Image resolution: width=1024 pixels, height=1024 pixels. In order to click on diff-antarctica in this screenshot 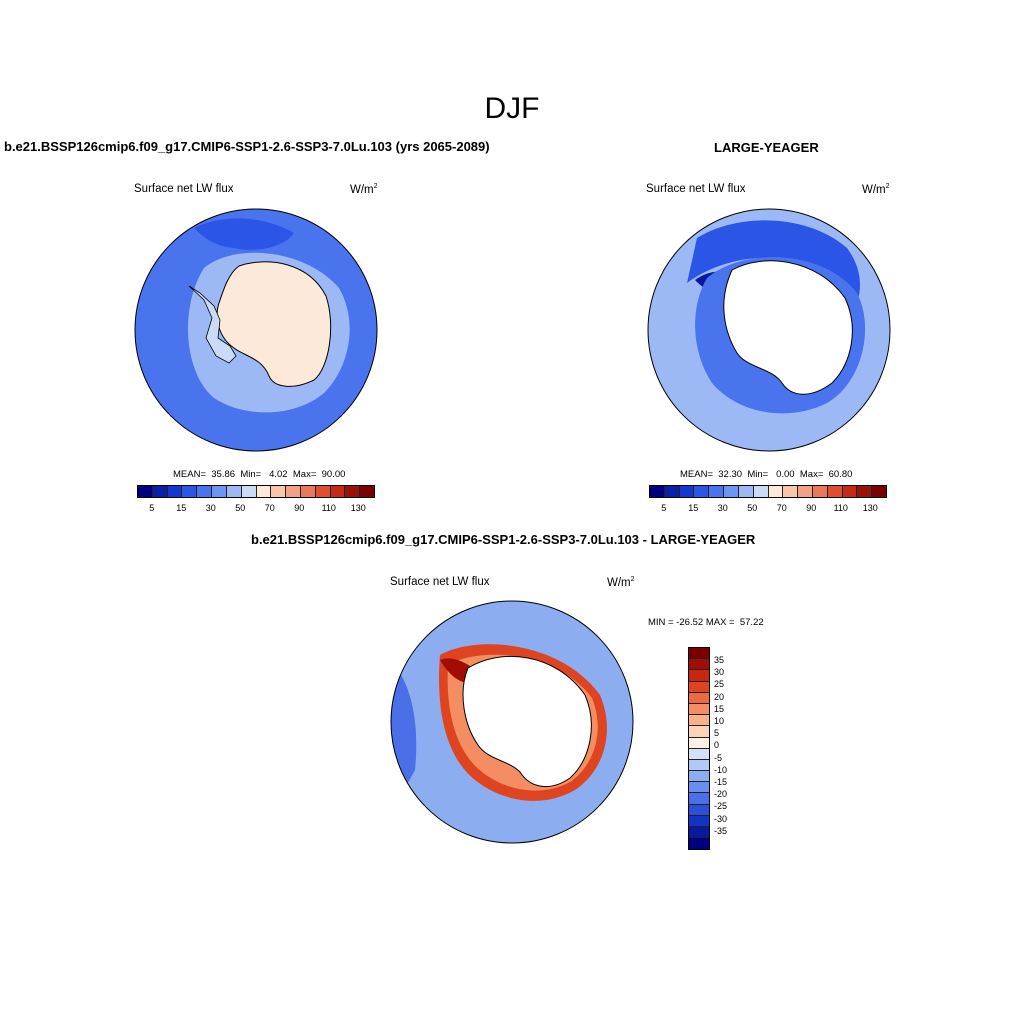, I will do `click(527, 721)`.